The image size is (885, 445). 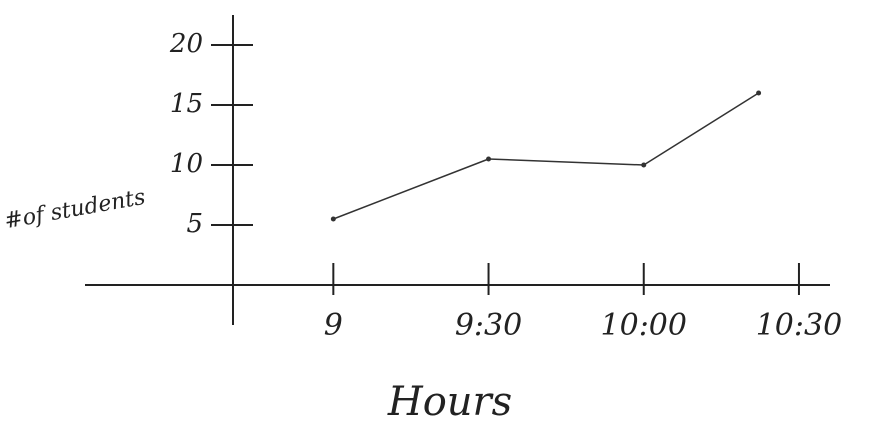 What do you see at coordinates (186, 104) in the screenshot?
I see `y-tick-label: 15` at bounding box center [186, 104].